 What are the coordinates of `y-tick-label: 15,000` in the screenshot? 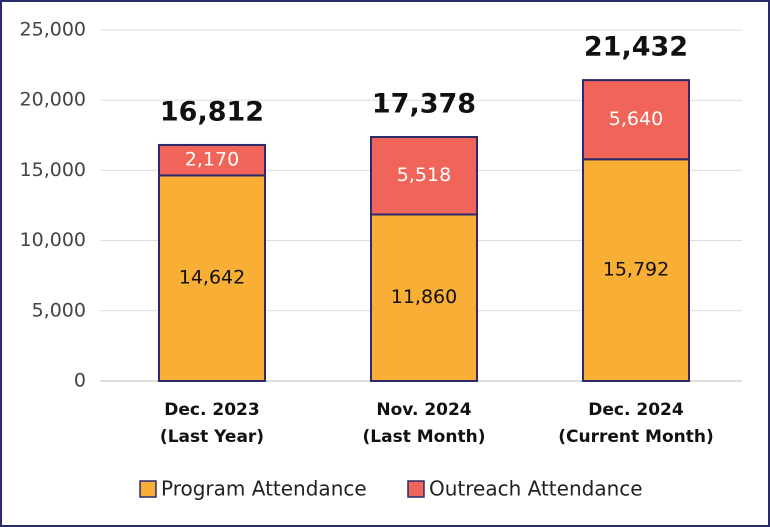 It's located at (53, 170).